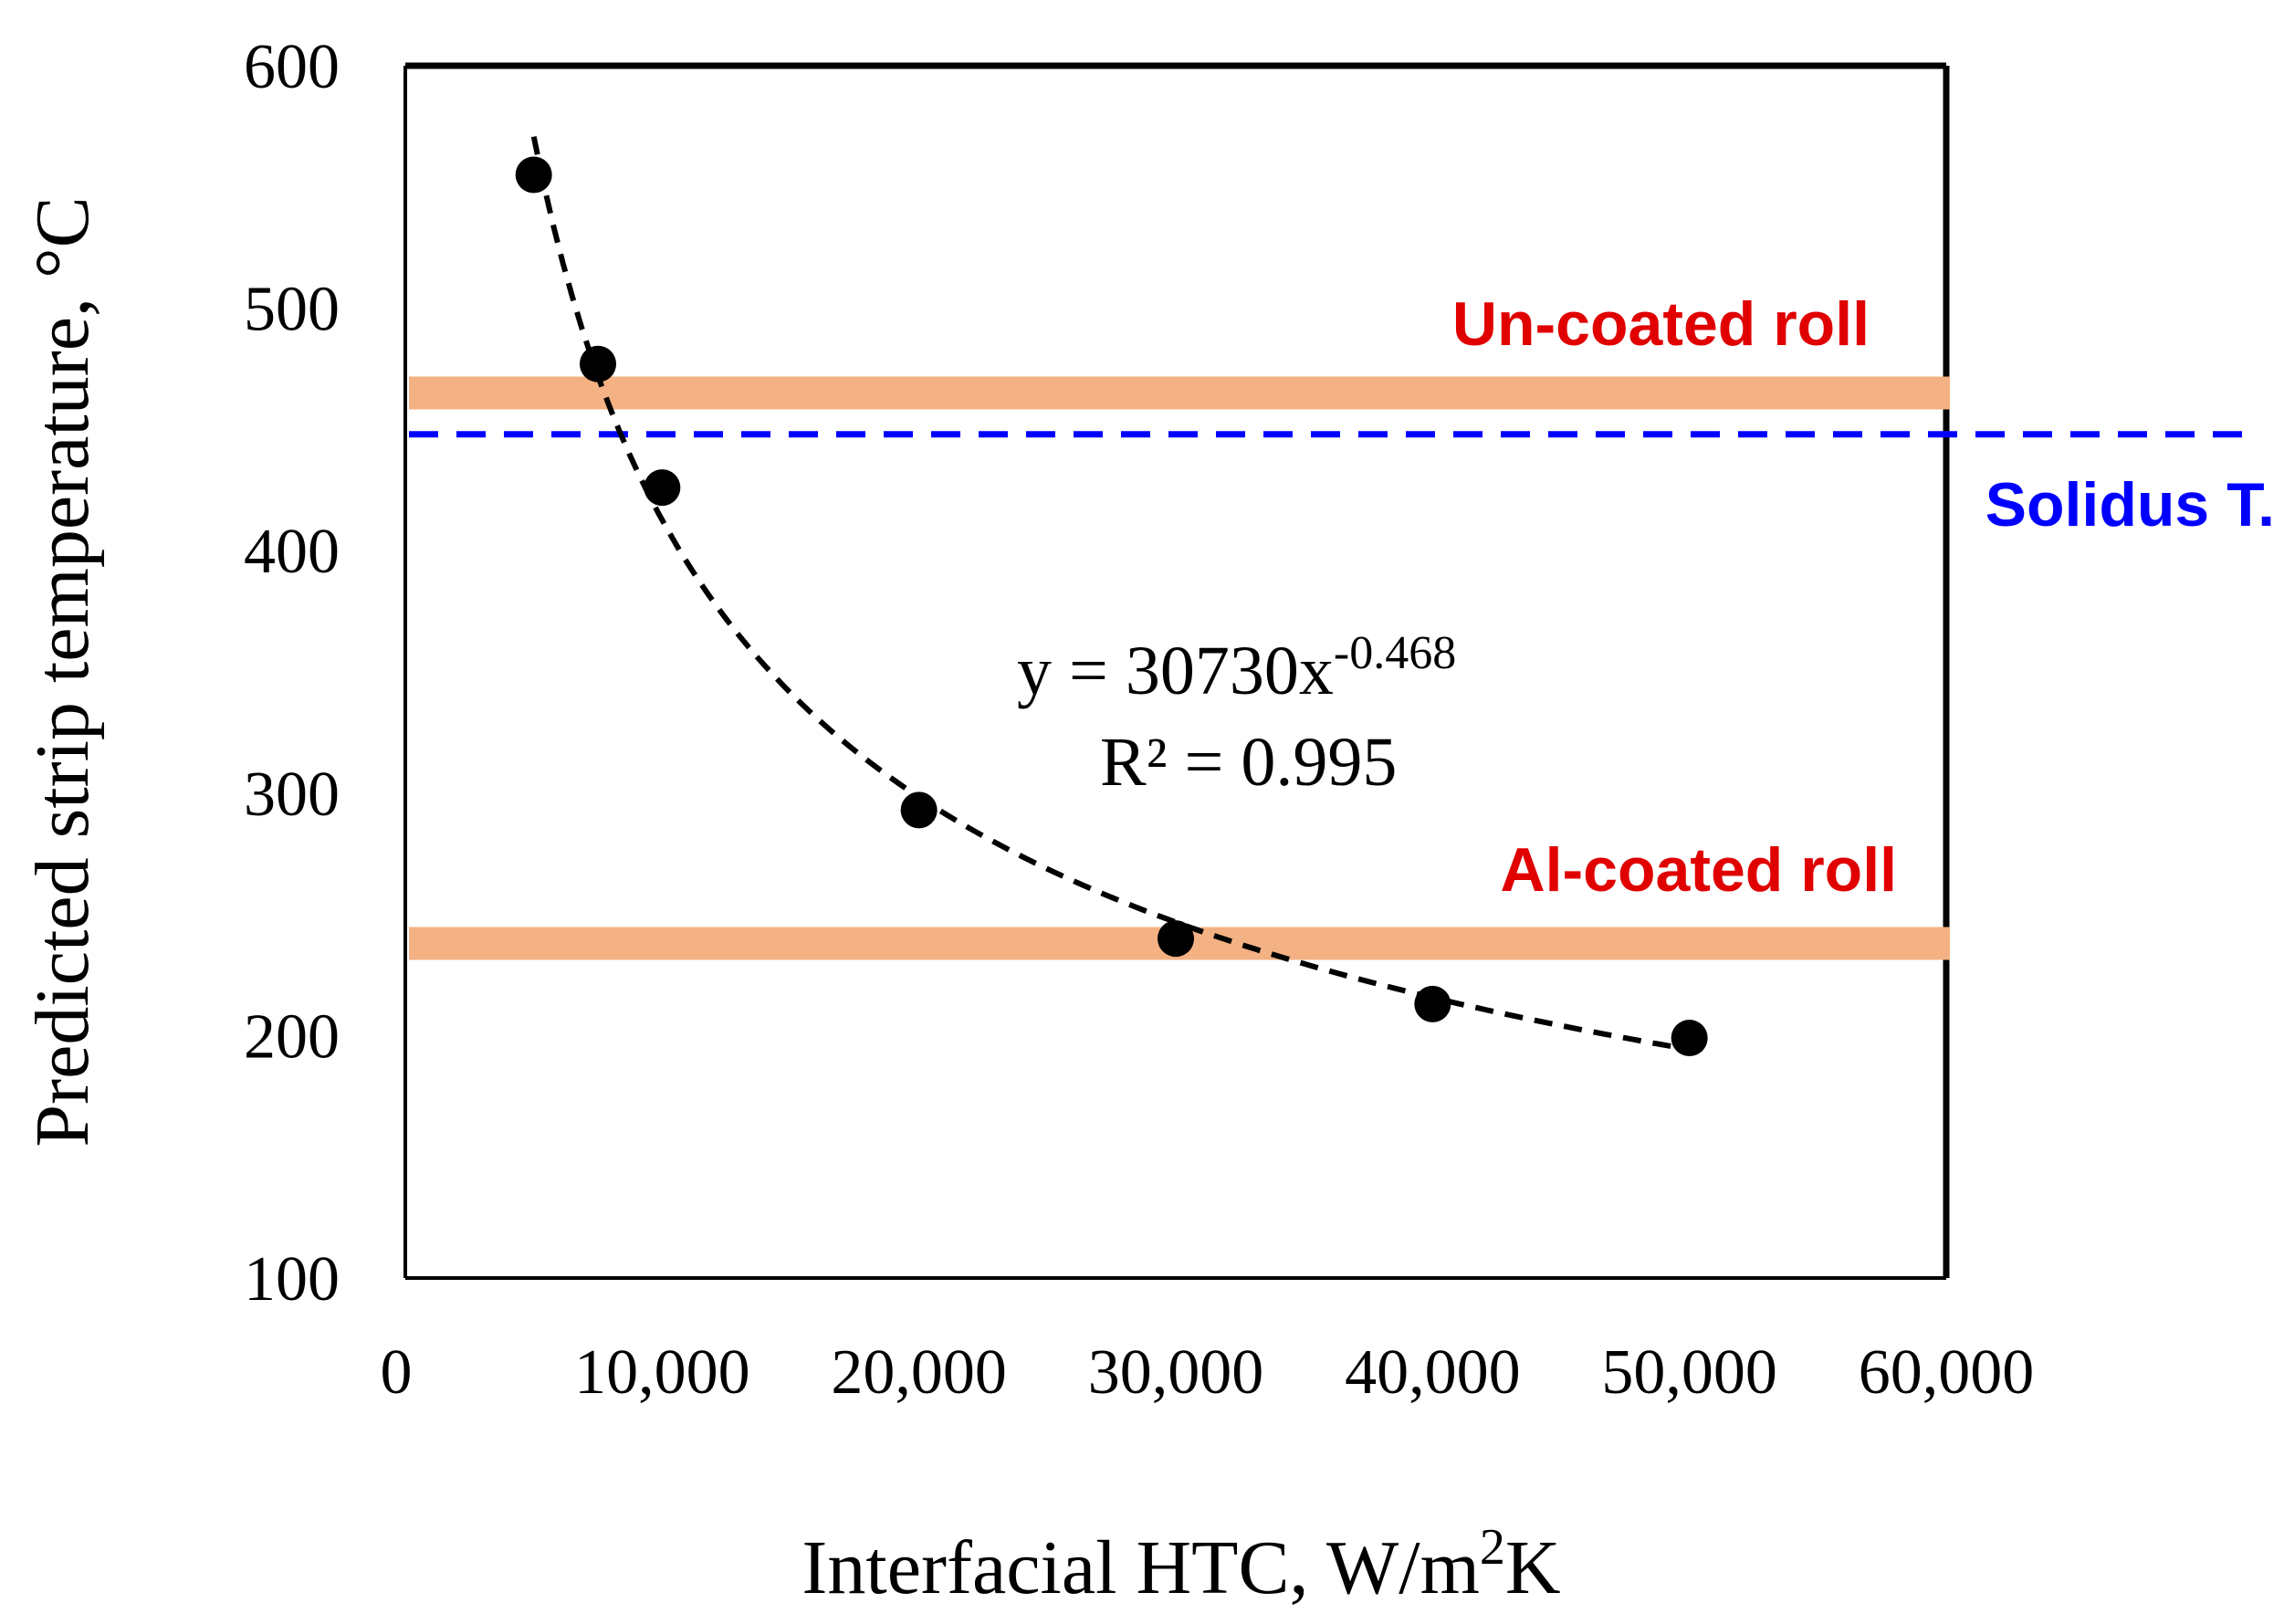 Image resolution: width=2284 pixels, height=1624 pixels. What do you see at coordinates (1176, 1372) in the screenshot?
I see `x-tick-label: 30,000` at bounding box center [1176, 1372].